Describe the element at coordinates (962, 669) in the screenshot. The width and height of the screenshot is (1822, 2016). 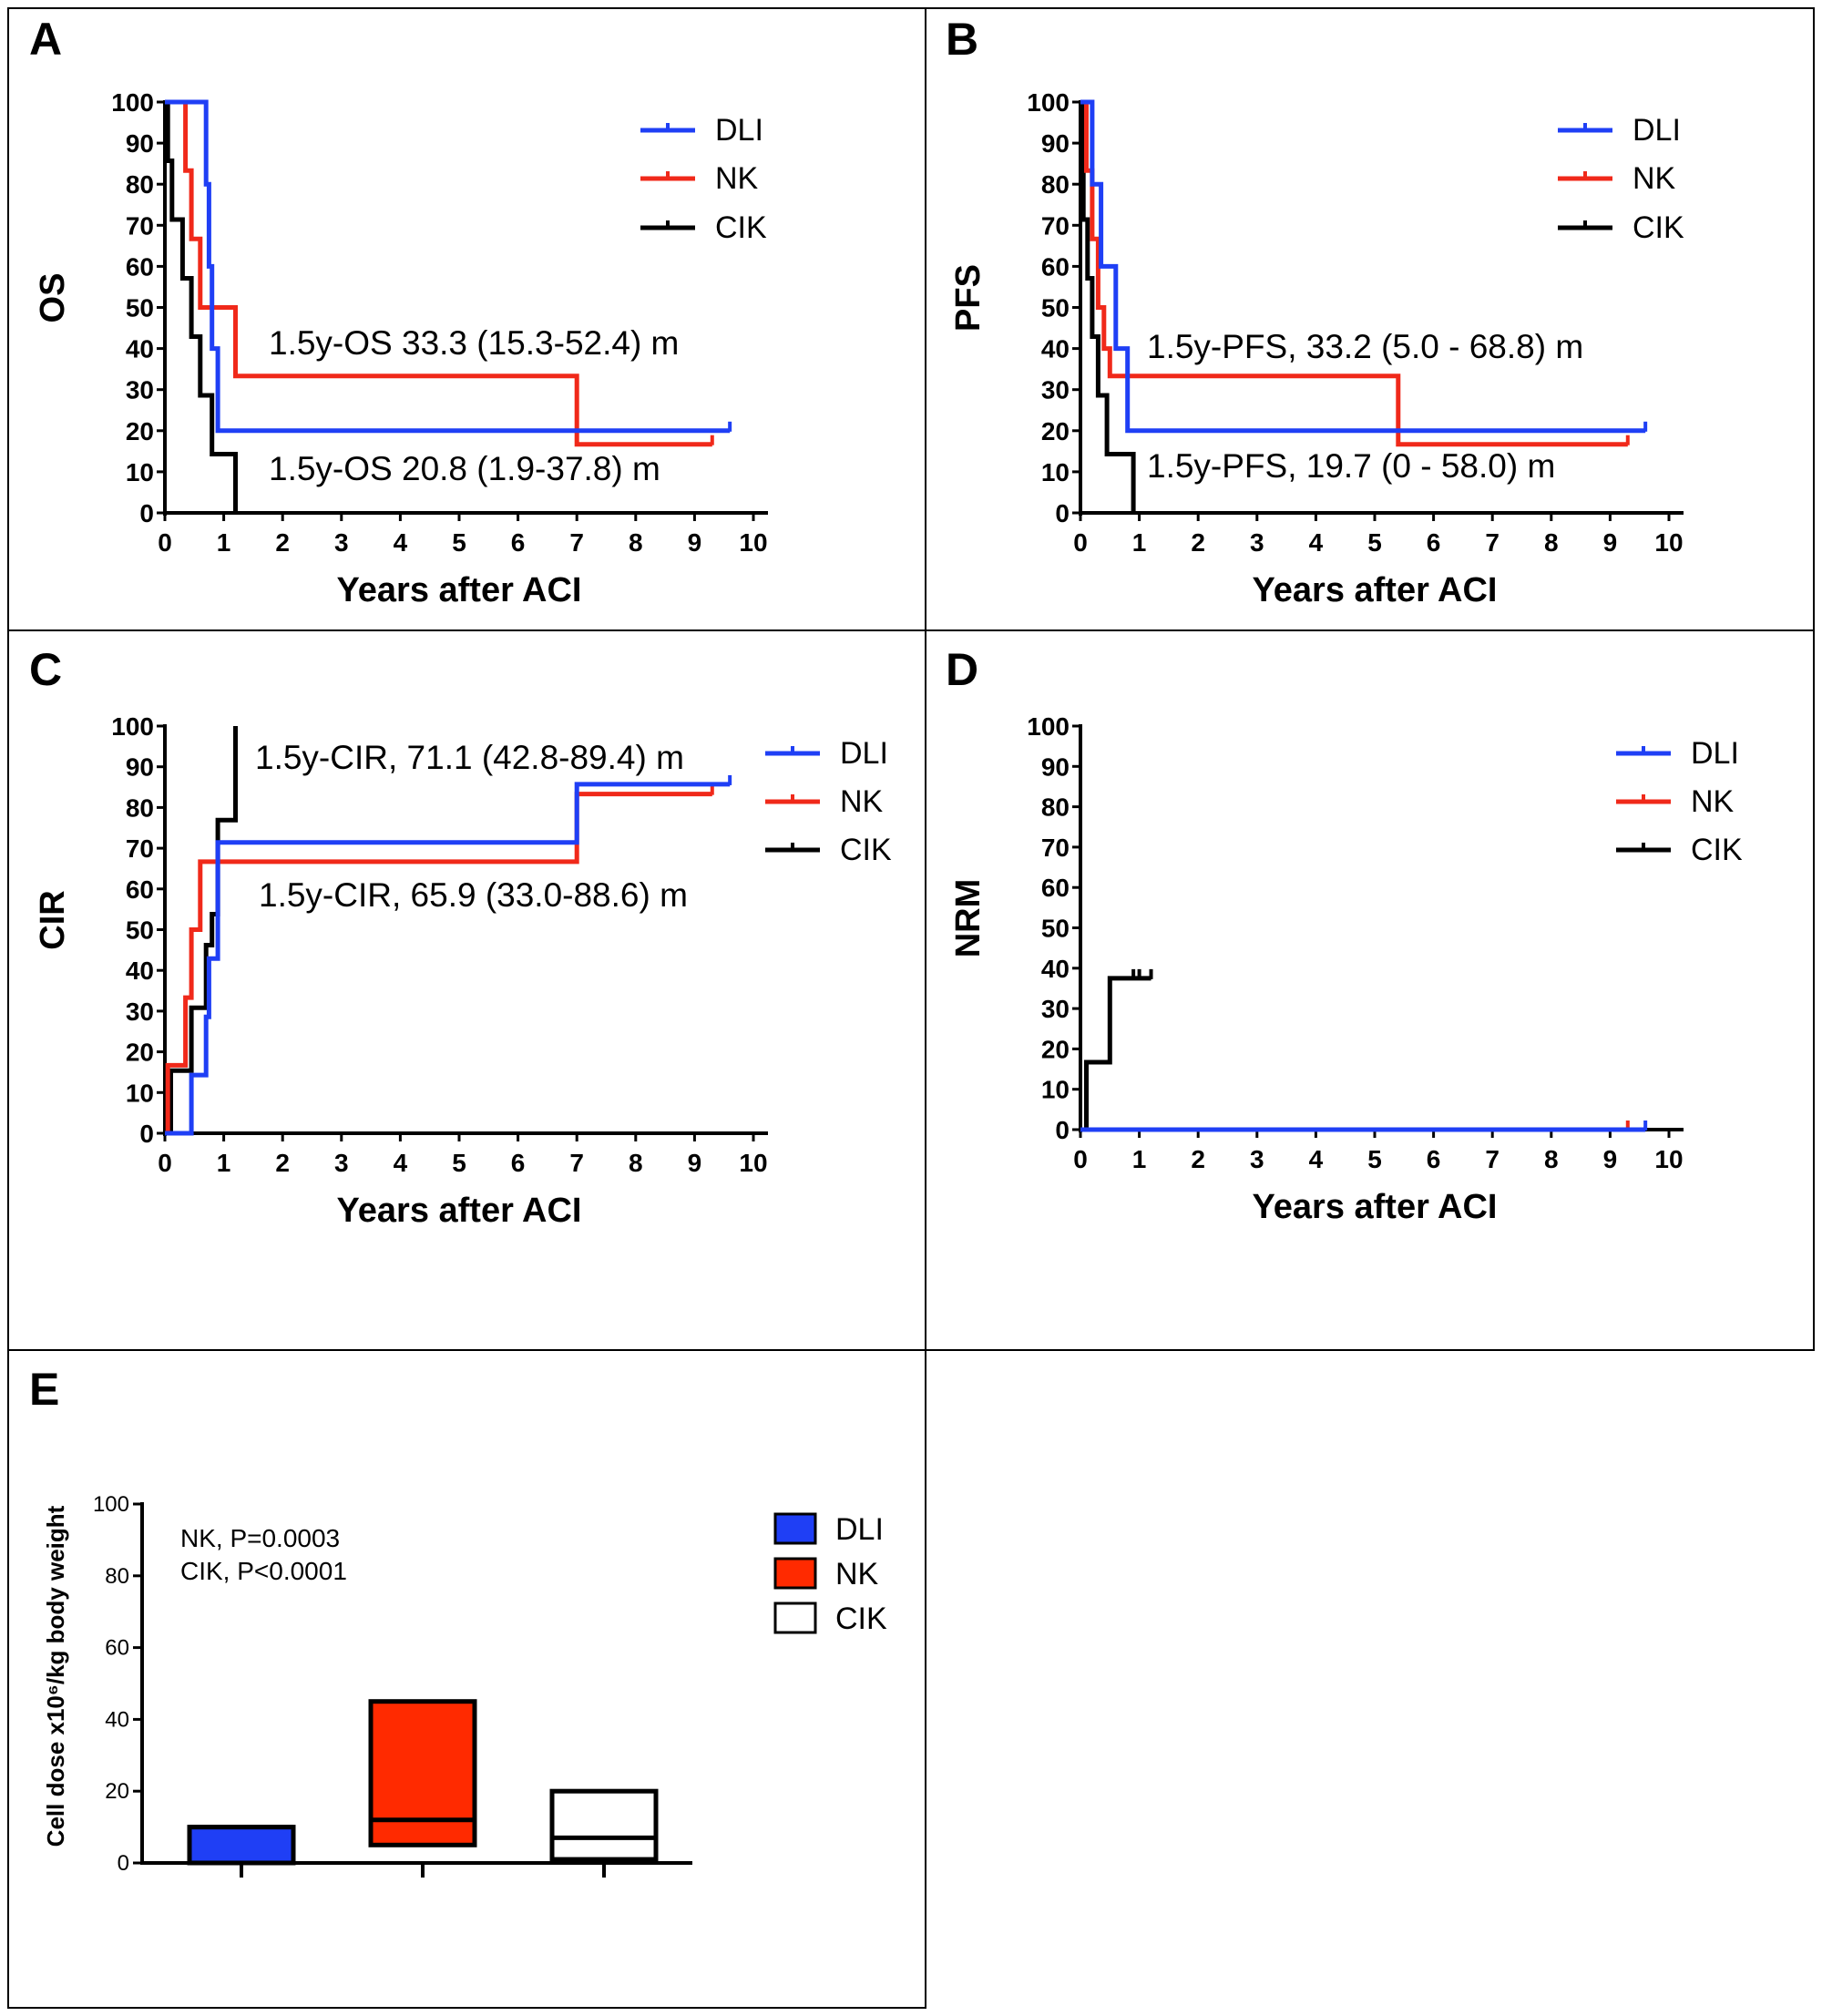
I see `panel-letter: D` at that location.